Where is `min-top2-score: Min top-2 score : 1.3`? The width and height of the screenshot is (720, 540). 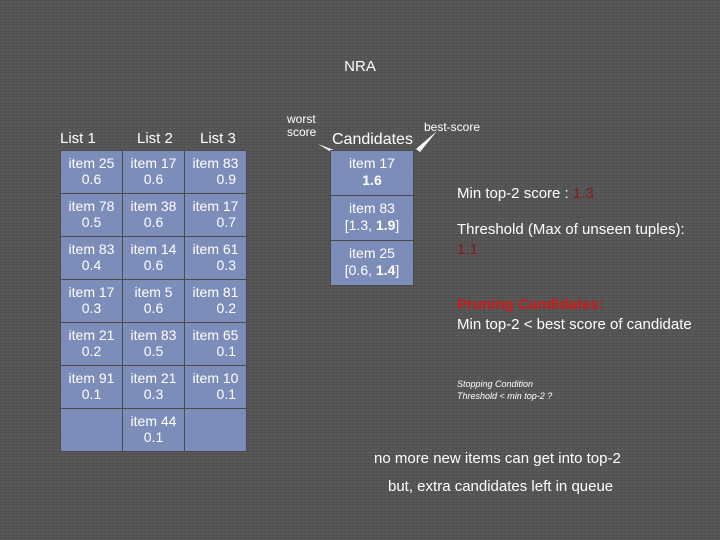 min-top2-score: Min top-2 score : 1.3 is located at coordinates (525, 194).